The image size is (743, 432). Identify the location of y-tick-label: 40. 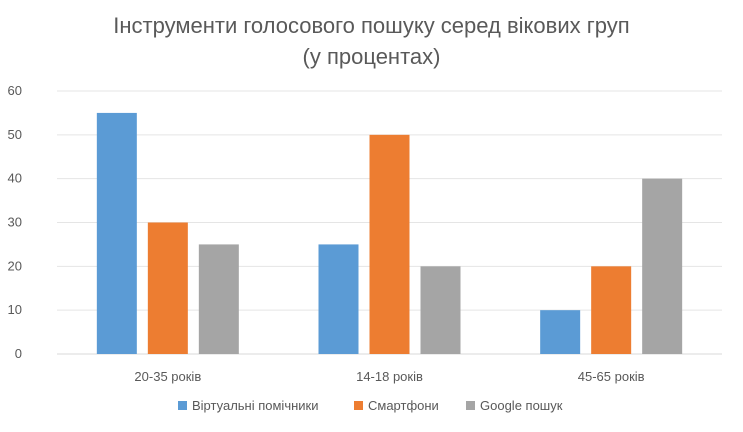
(15, 178).